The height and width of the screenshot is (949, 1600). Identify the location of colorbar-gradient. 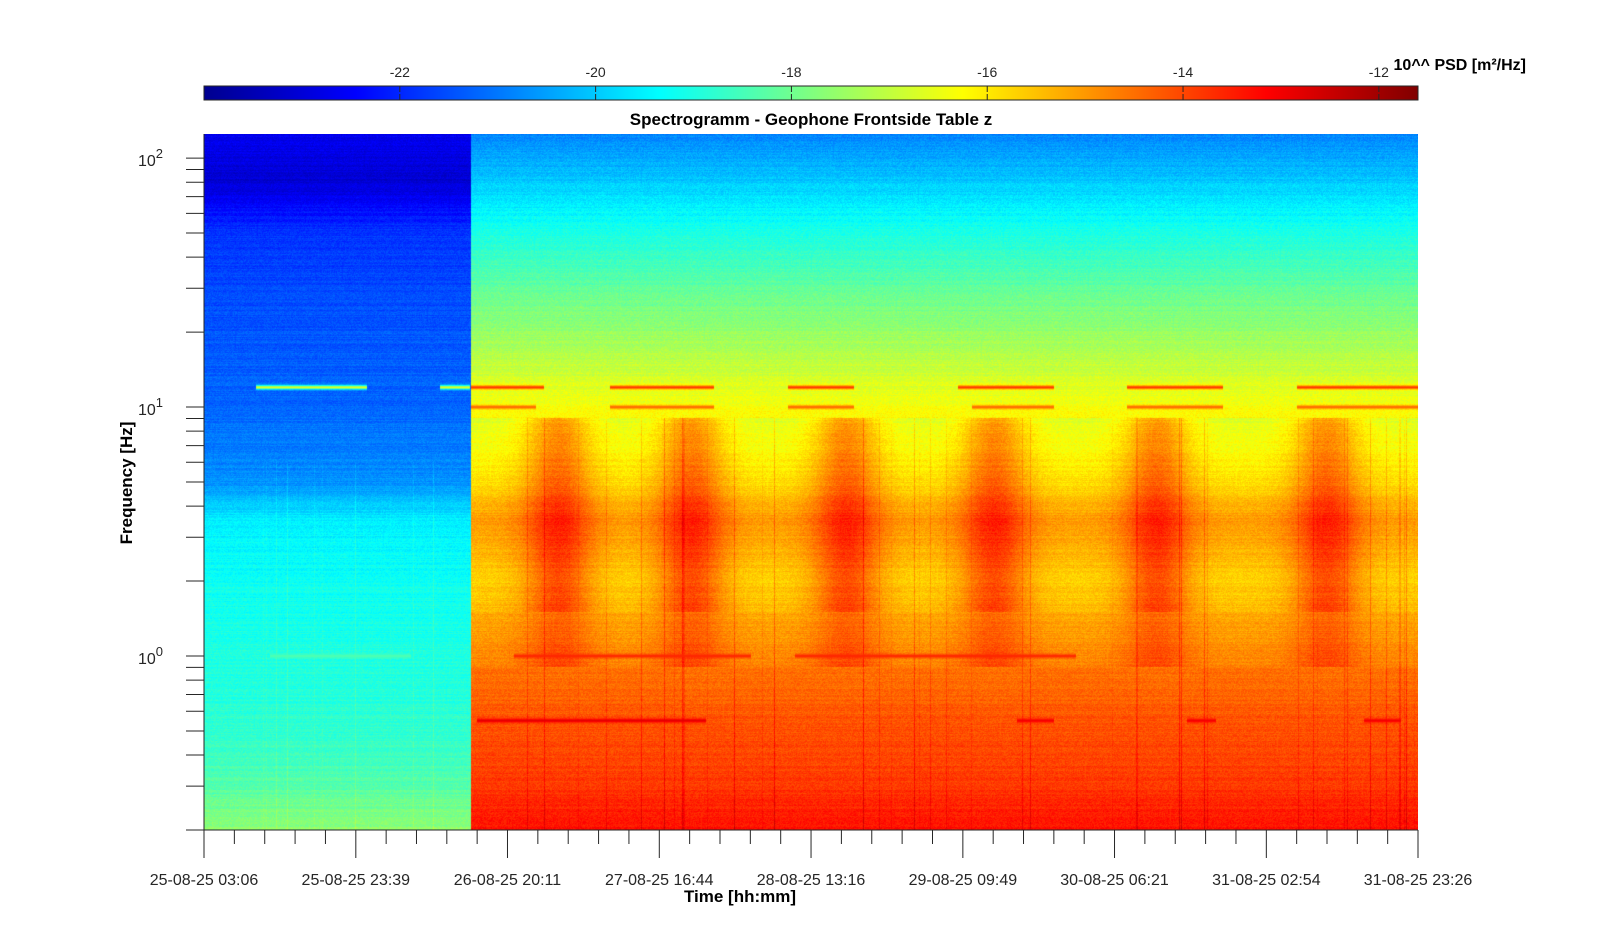
(811, 93).